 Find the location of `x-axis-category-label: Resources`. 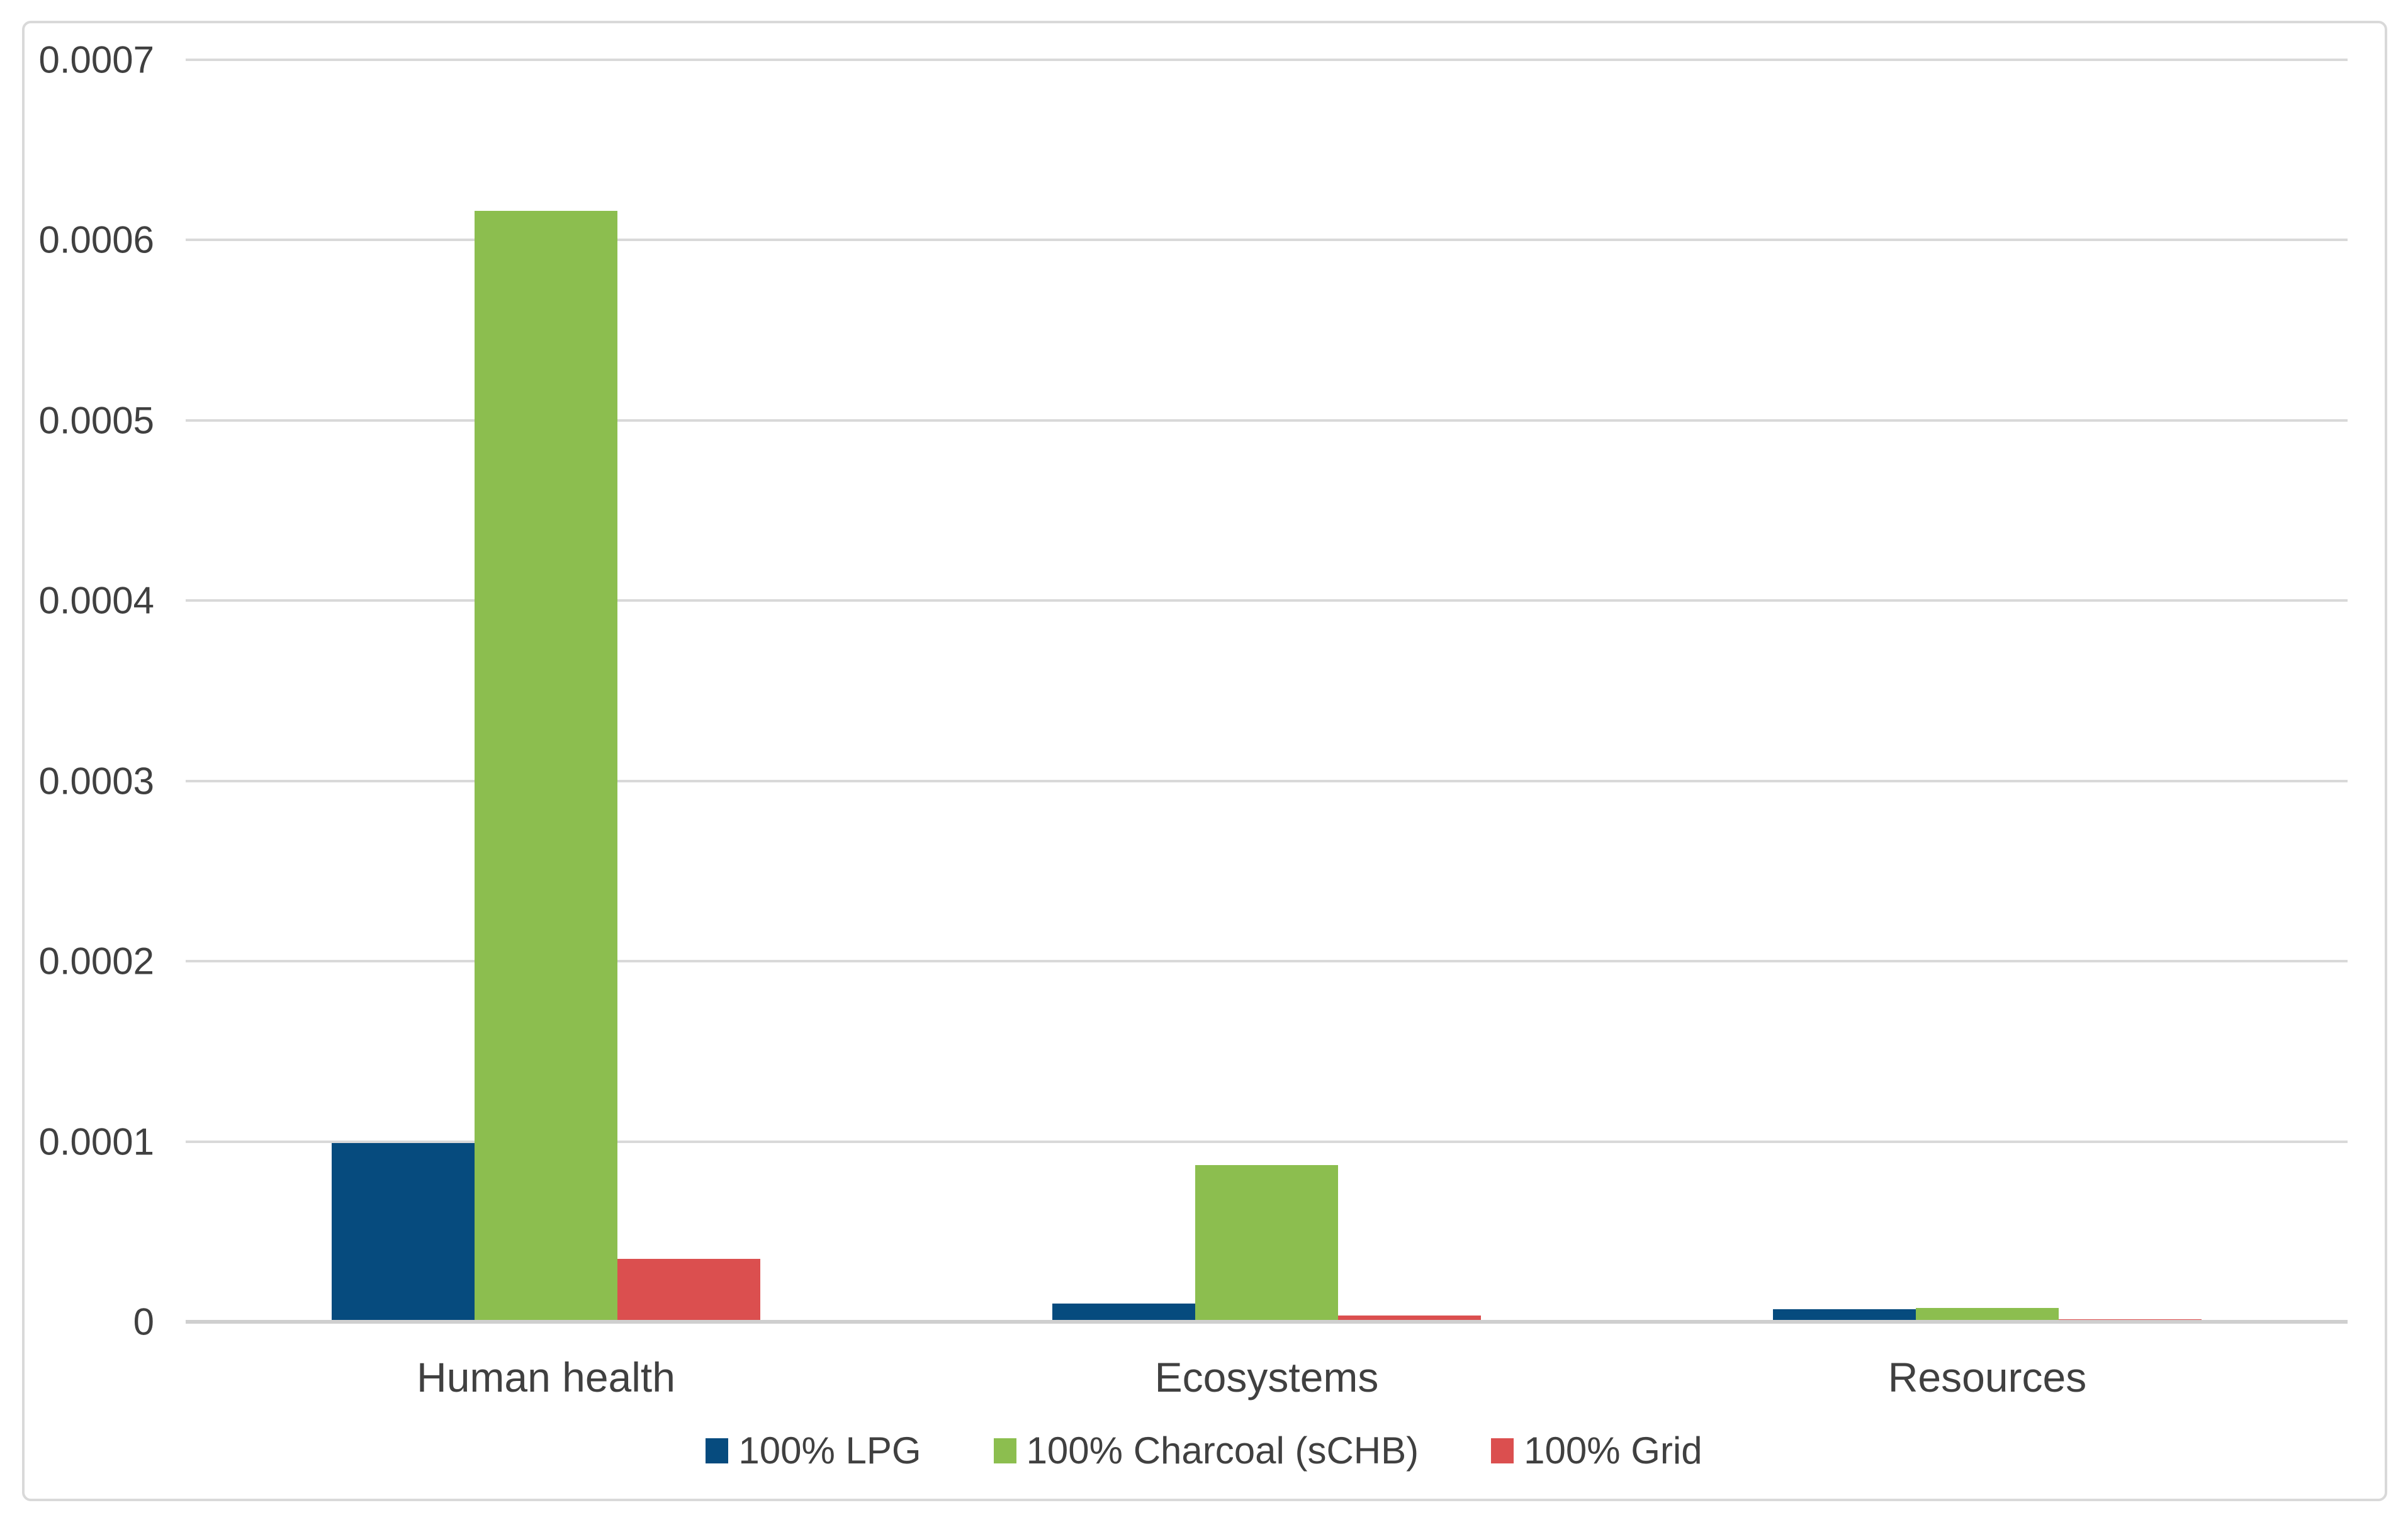

x-axis-category-label: Resources is located at coordinates (1987, 1377).